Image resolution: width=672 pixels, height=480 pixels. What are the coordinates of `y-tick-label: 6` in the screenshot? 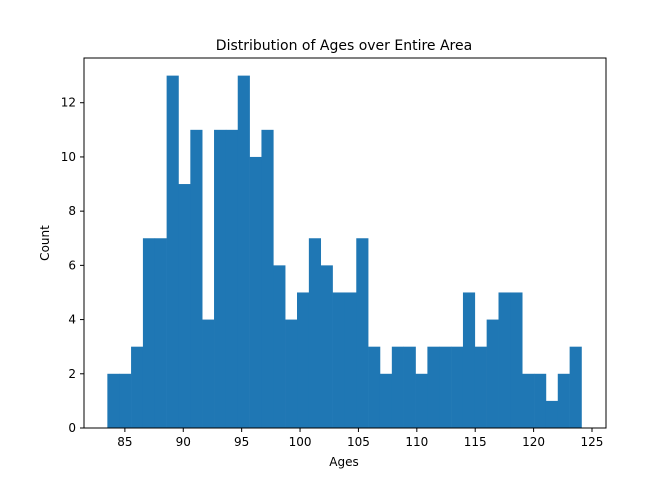 It's located at (72, 265).